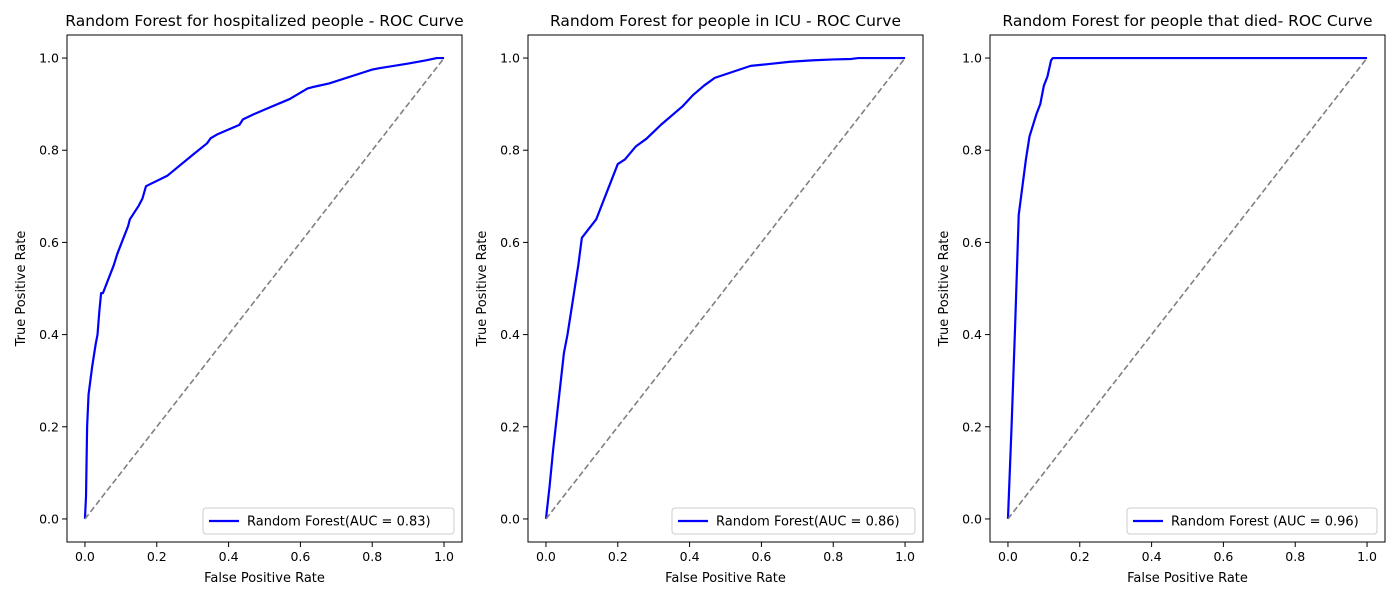  I want to click on legend-label: Random Forest(AUC = 0.86), so click(808, 522).